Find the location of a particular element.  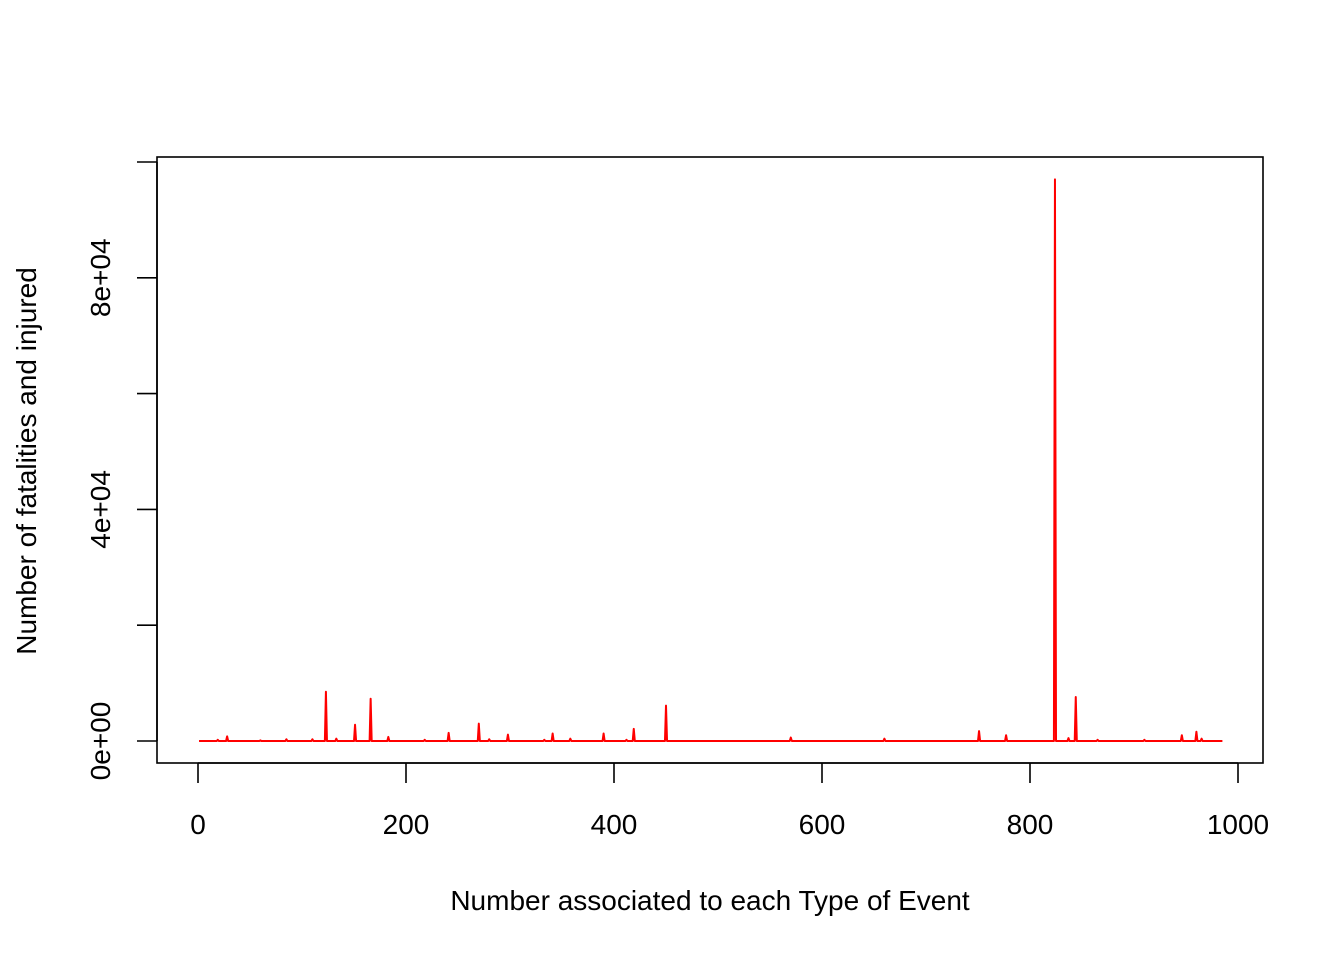

x-tick-label: 600 is located at coordinates (822, 824).